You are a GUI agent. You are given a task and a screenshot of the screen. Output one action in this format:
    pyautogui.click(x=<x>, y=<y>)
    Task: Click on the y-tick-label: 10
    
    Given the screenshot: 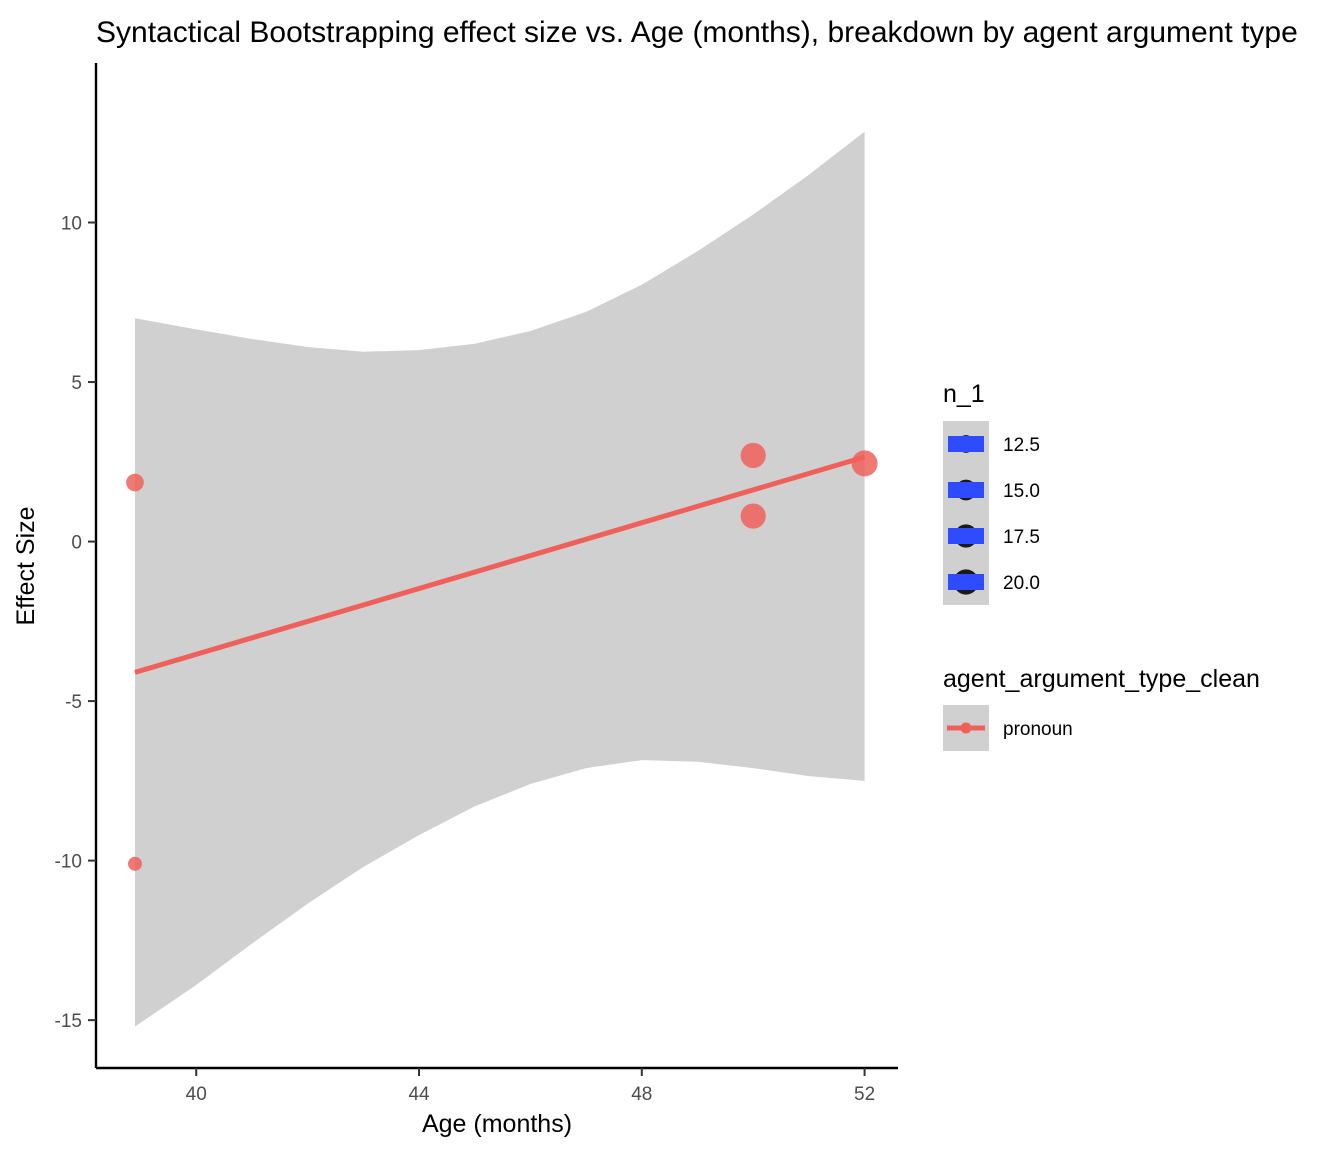 What is the action you would take?
    pyautogui.click(x=71, y=224)
    